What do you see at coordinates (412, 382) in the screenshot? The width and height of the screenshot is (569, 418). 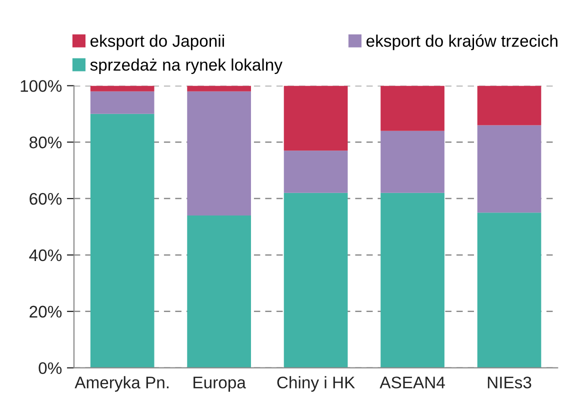 I see `x-tick-label: ASEAN4` at bounding box center [412, 382].